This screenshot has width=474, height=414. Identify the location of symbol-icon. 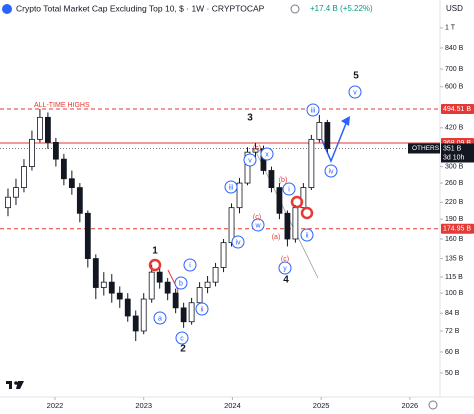
(7, 9).